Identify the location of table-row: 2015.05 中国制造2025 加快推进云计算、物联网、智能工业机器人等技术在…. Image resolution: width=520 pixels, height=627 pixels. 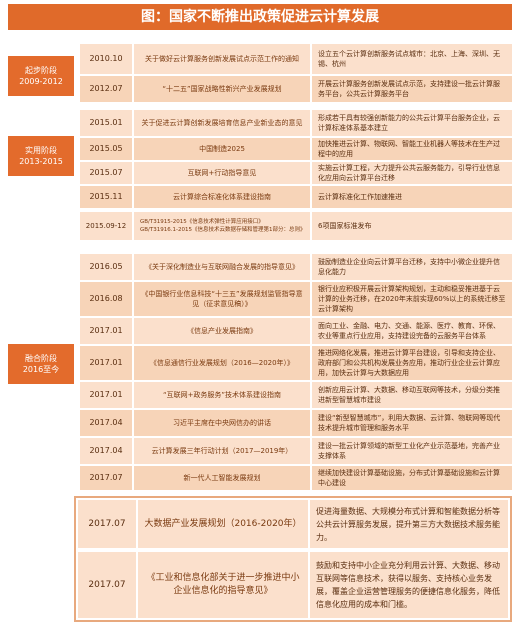
(296, 149).